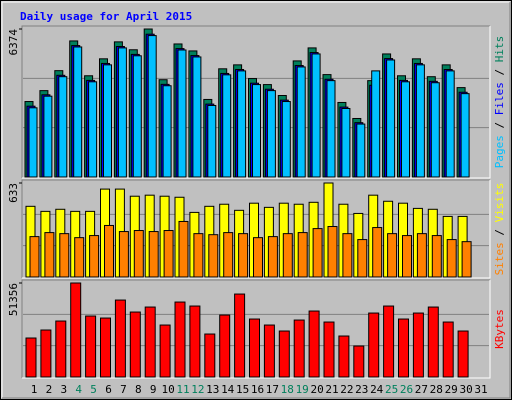 Image resolution: width=512 pixels, height=400 pixels. I want to click on legend: Sites / Visits, so click(499, 229).